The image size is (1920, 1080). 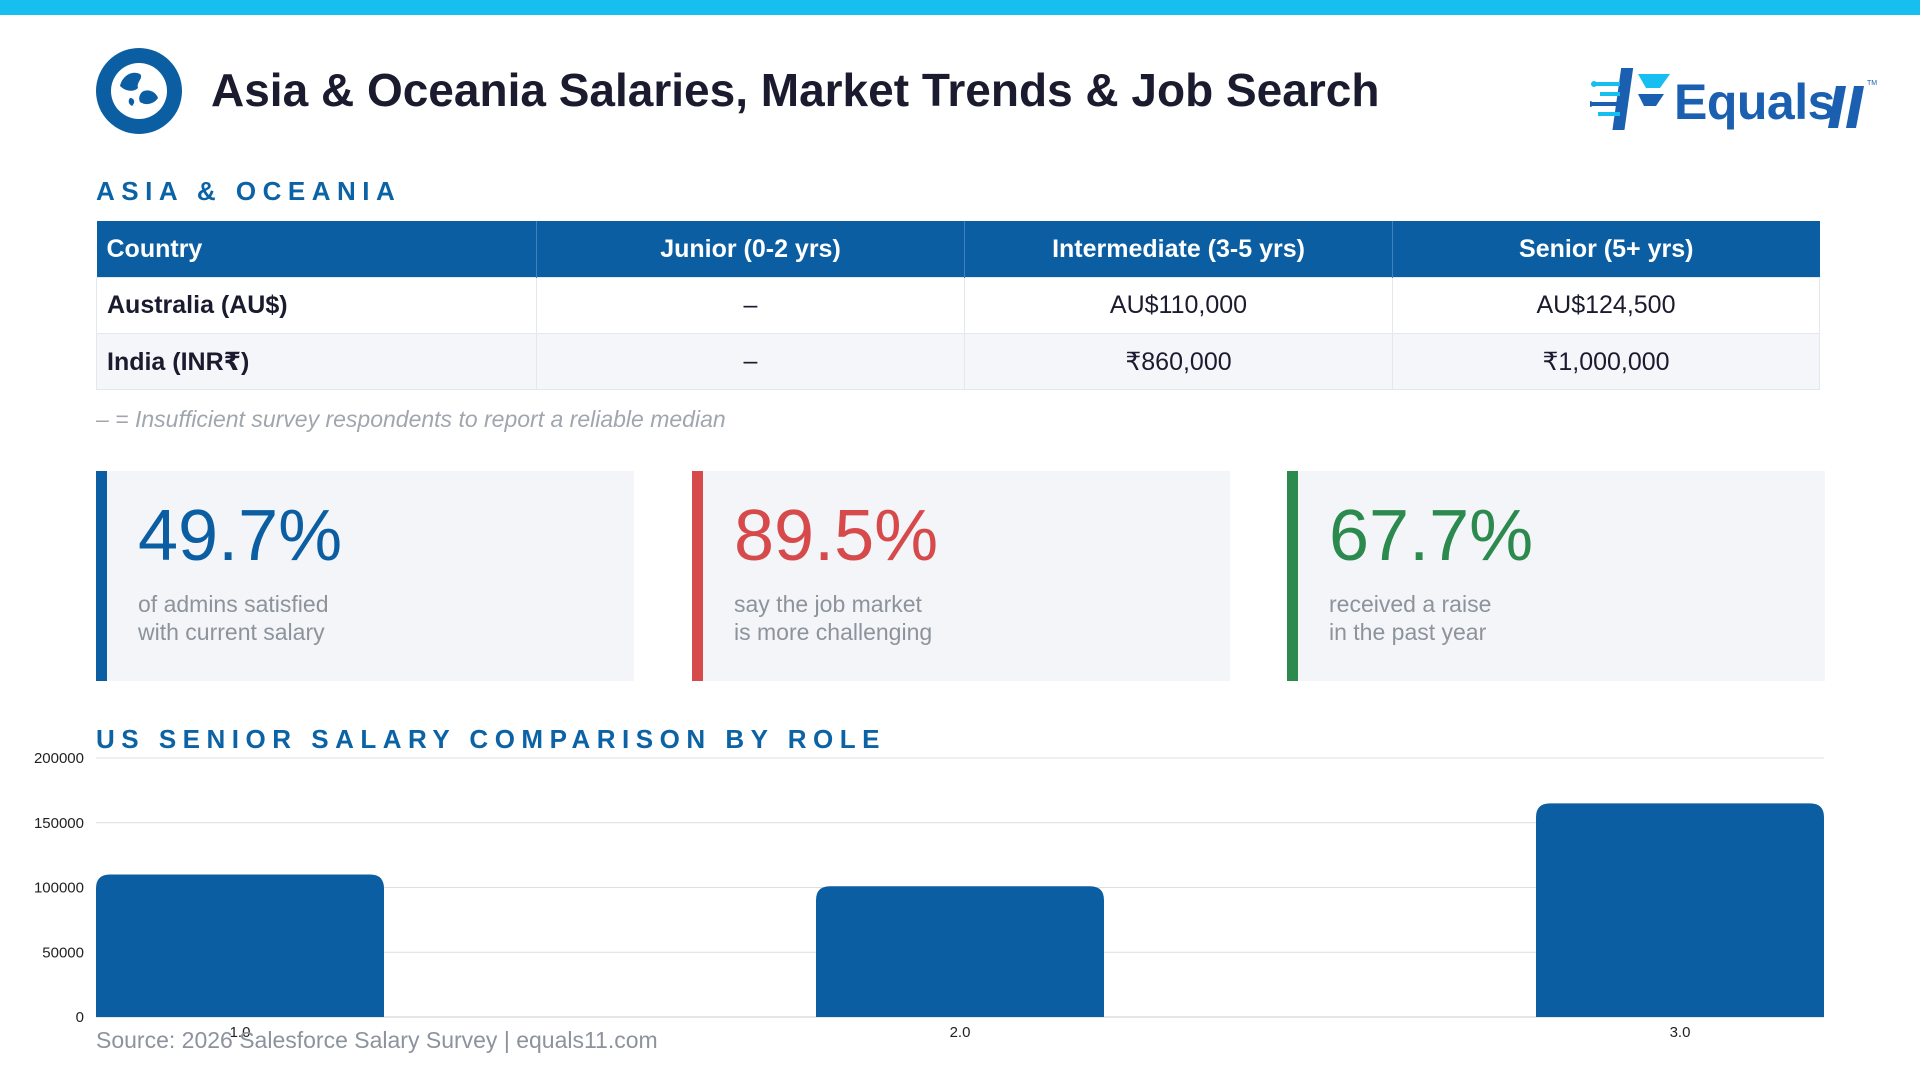 What do you see at coordinates (1606, 305) in the screenshot?
I see `senior-cell: AU$124,500` at bounding box center [1606, 305].